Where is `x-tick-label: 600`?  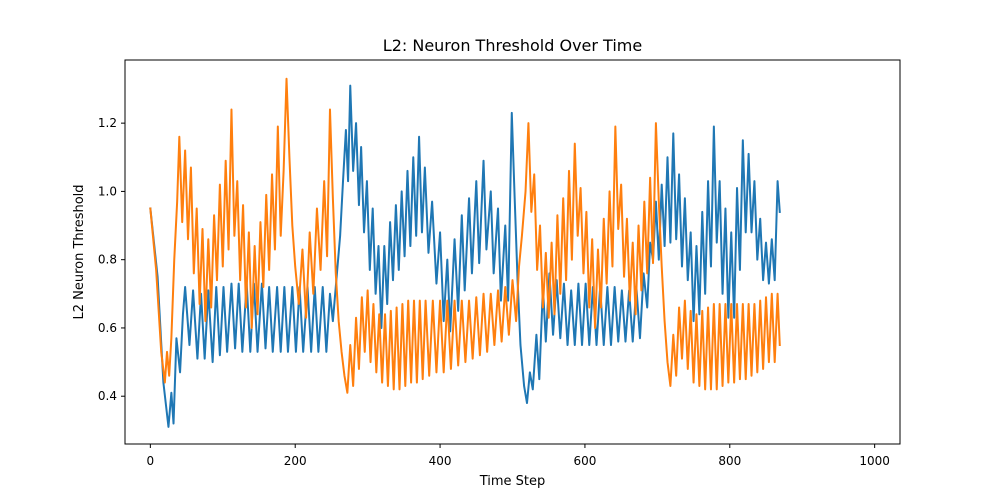
x-tick-label: 600 is located at coordinates (584, 461).